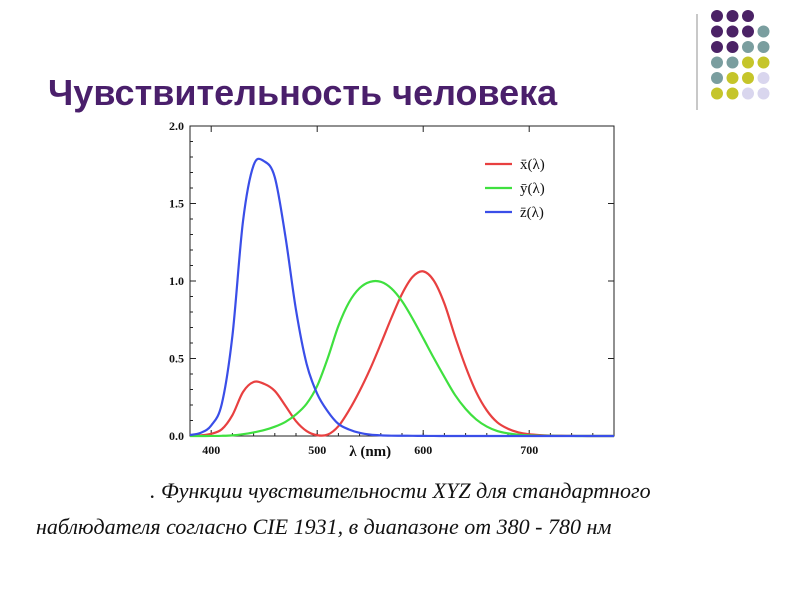 This screenshot has width=800, height=600. Describe the element at coordinates (529, 450) in the screenshot. I see `x-tick-label: 700` at that location.